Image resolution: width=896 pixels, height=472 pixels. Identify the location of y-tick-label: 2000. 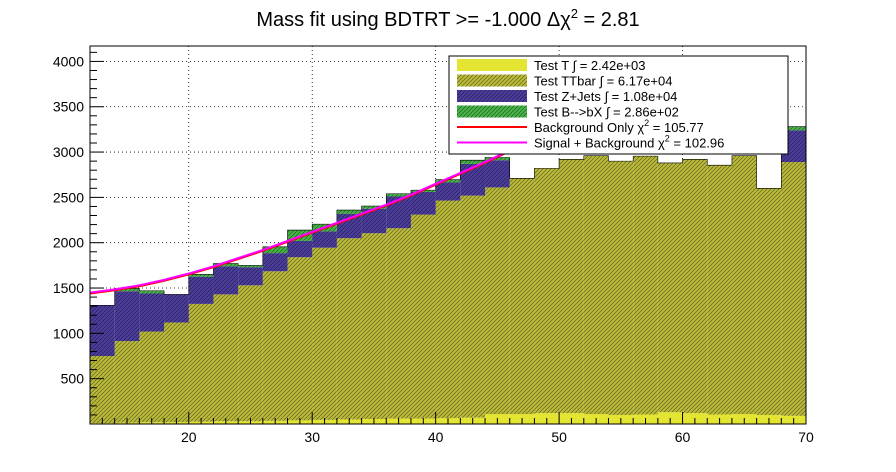
(68, 243).